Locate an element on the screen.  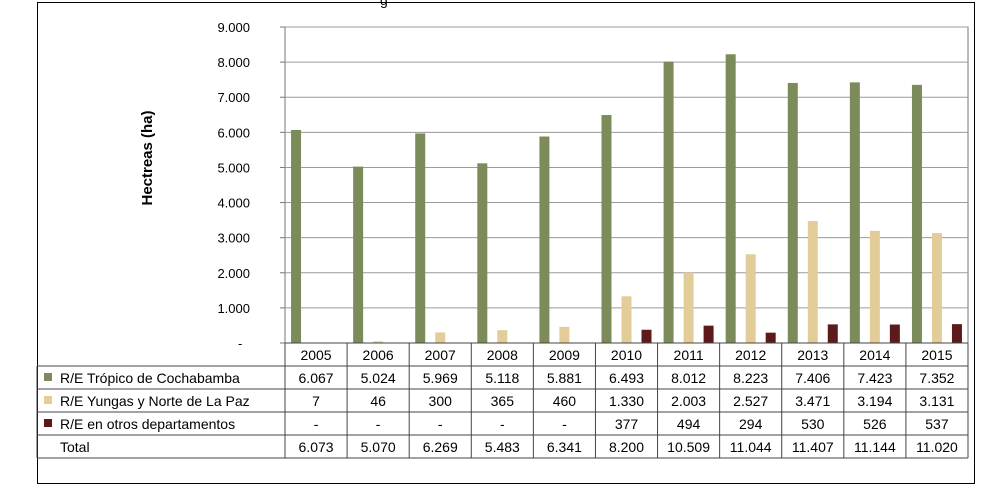
data-label: 460 is located at coordinates (565, 401).